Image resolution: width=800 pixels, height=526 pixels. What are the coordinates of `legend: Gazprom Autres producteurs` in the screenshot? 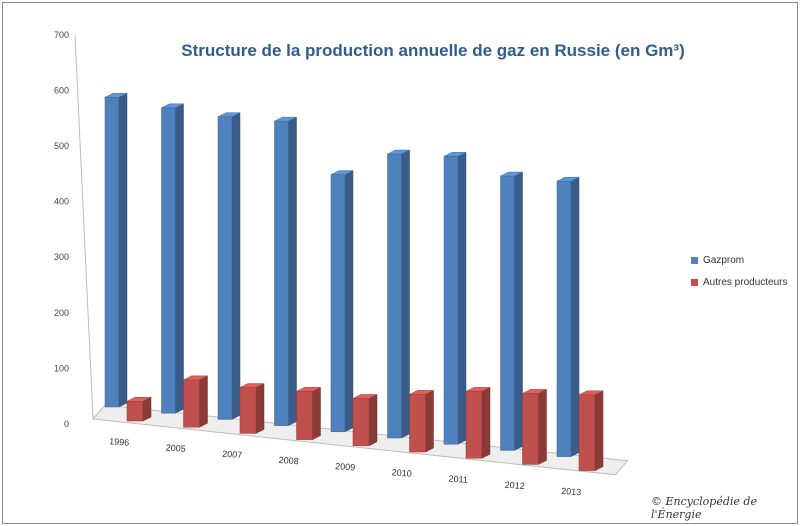 It's located at (739, 271).